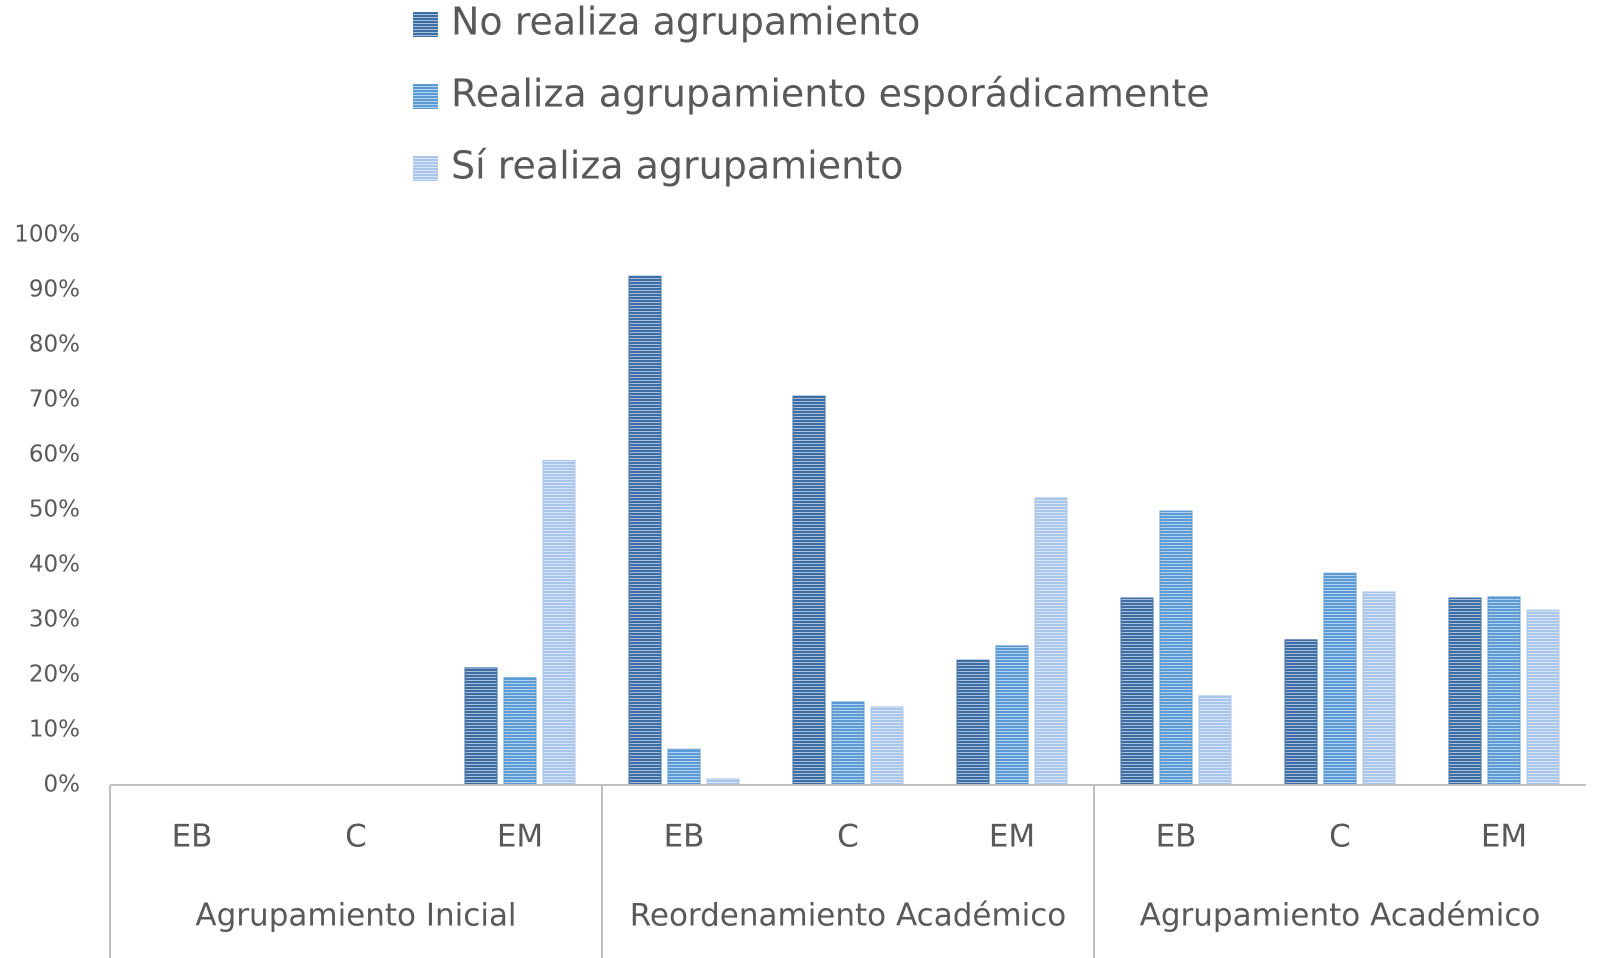 The image size is (1598, 958). I want to click on legend-label: No realiza agrupamiento, so click(685, 22).